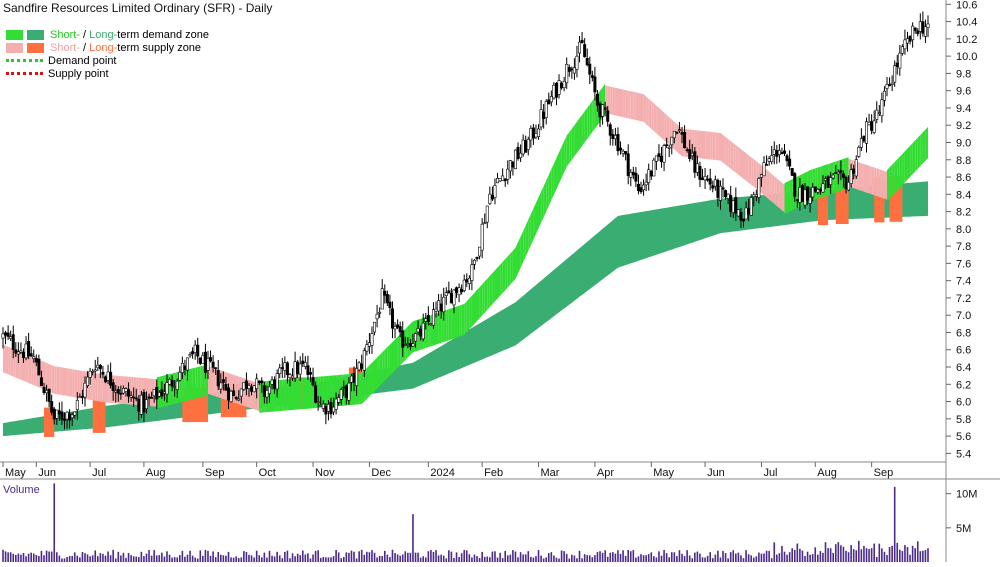 This screenshot has width=1000, height=567. Describe the element at coordinates (770, 473) in the screenshot. I see `x-tick-label: Jul` at that location.